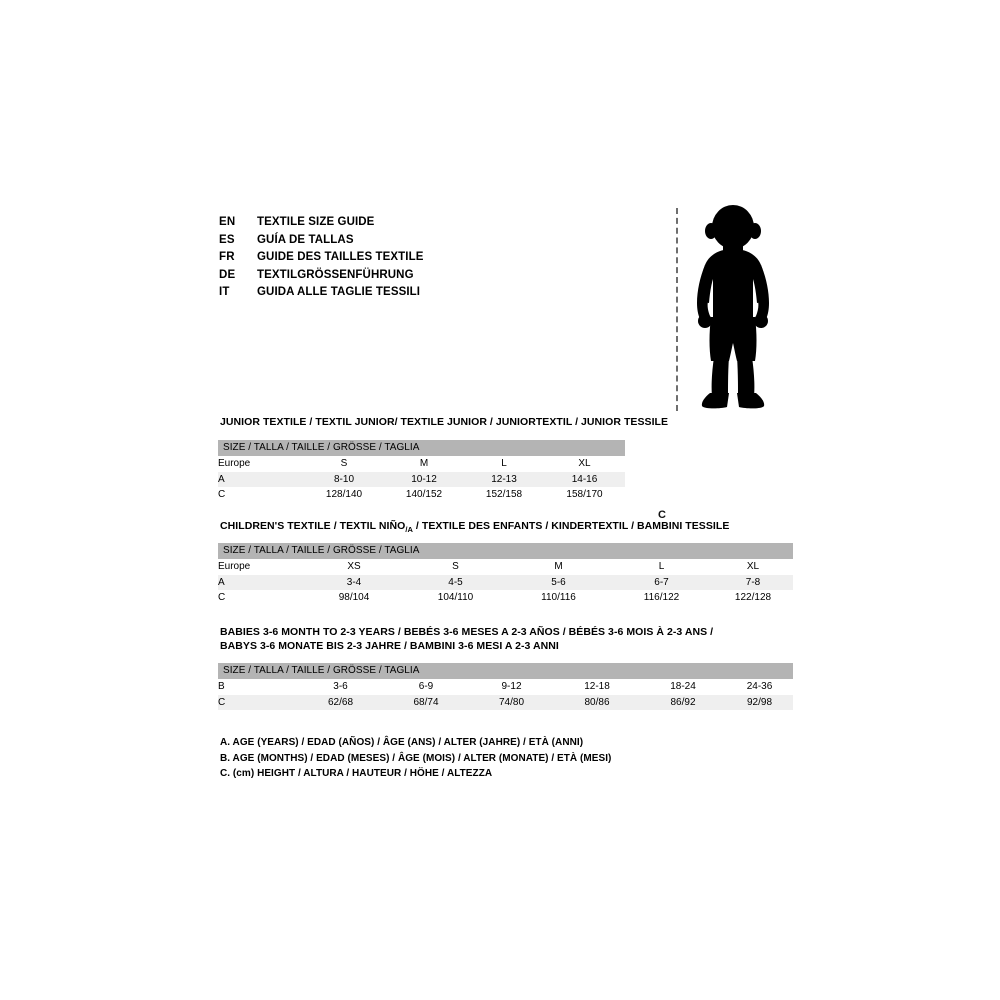 The height and width of the screenshot is (1000, 1000). Describe the element at coordinates (429, 243) in the screenshot. I see `language-row: ES GUÍA DE TALLAS` at that location.